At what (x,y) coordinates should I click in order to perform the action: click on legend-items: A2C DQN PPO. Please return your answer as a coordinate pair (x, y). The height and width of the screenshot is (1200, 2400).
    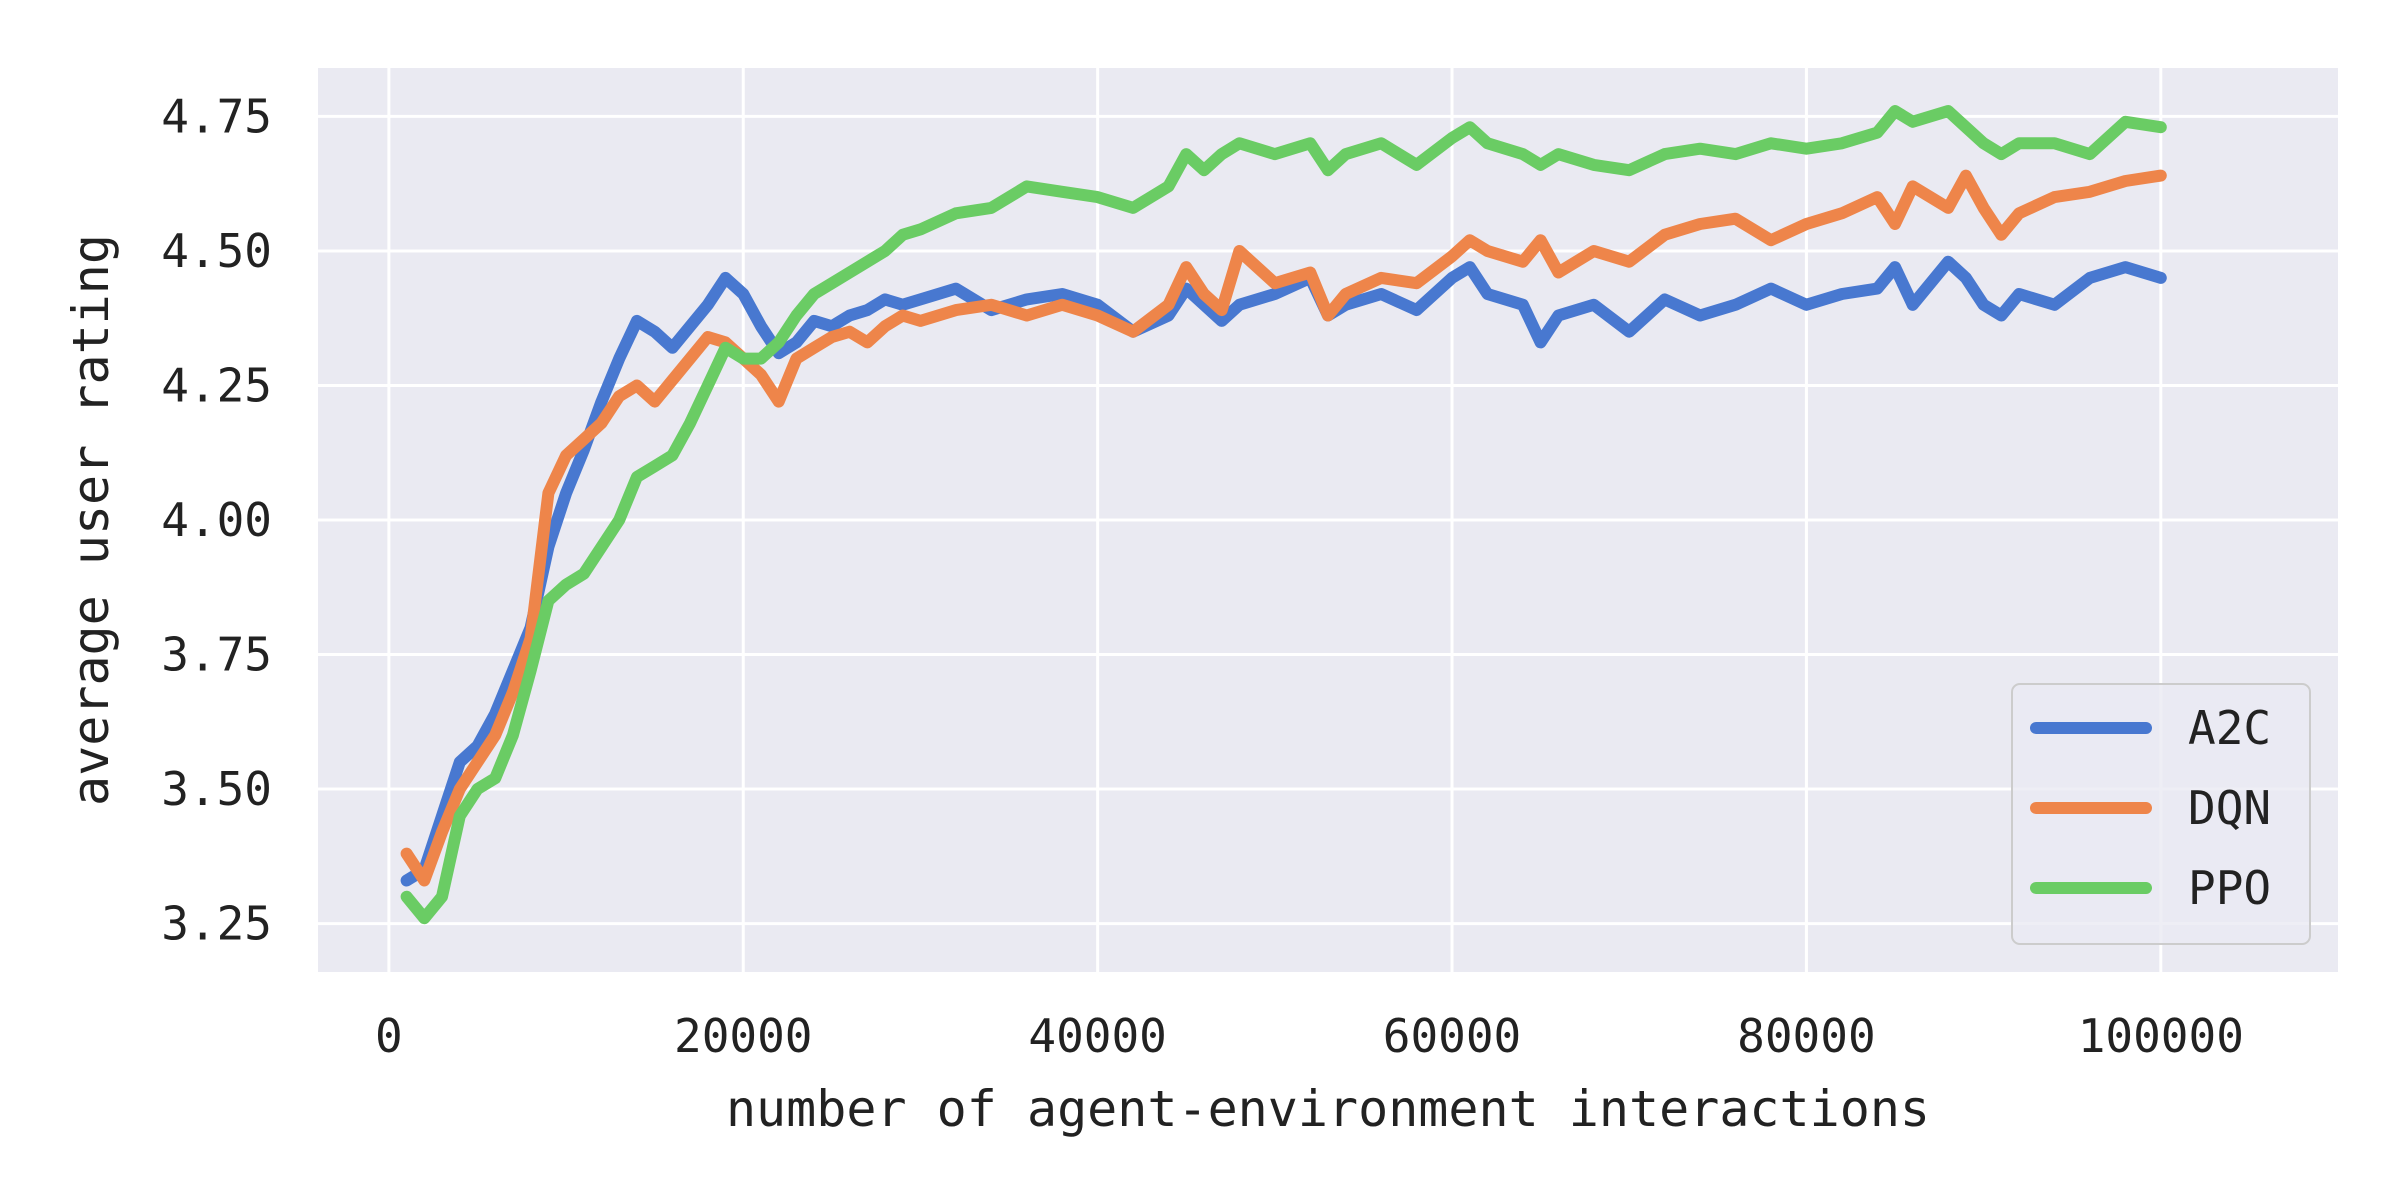
    Looking at the image, I should click on (2150, 808).